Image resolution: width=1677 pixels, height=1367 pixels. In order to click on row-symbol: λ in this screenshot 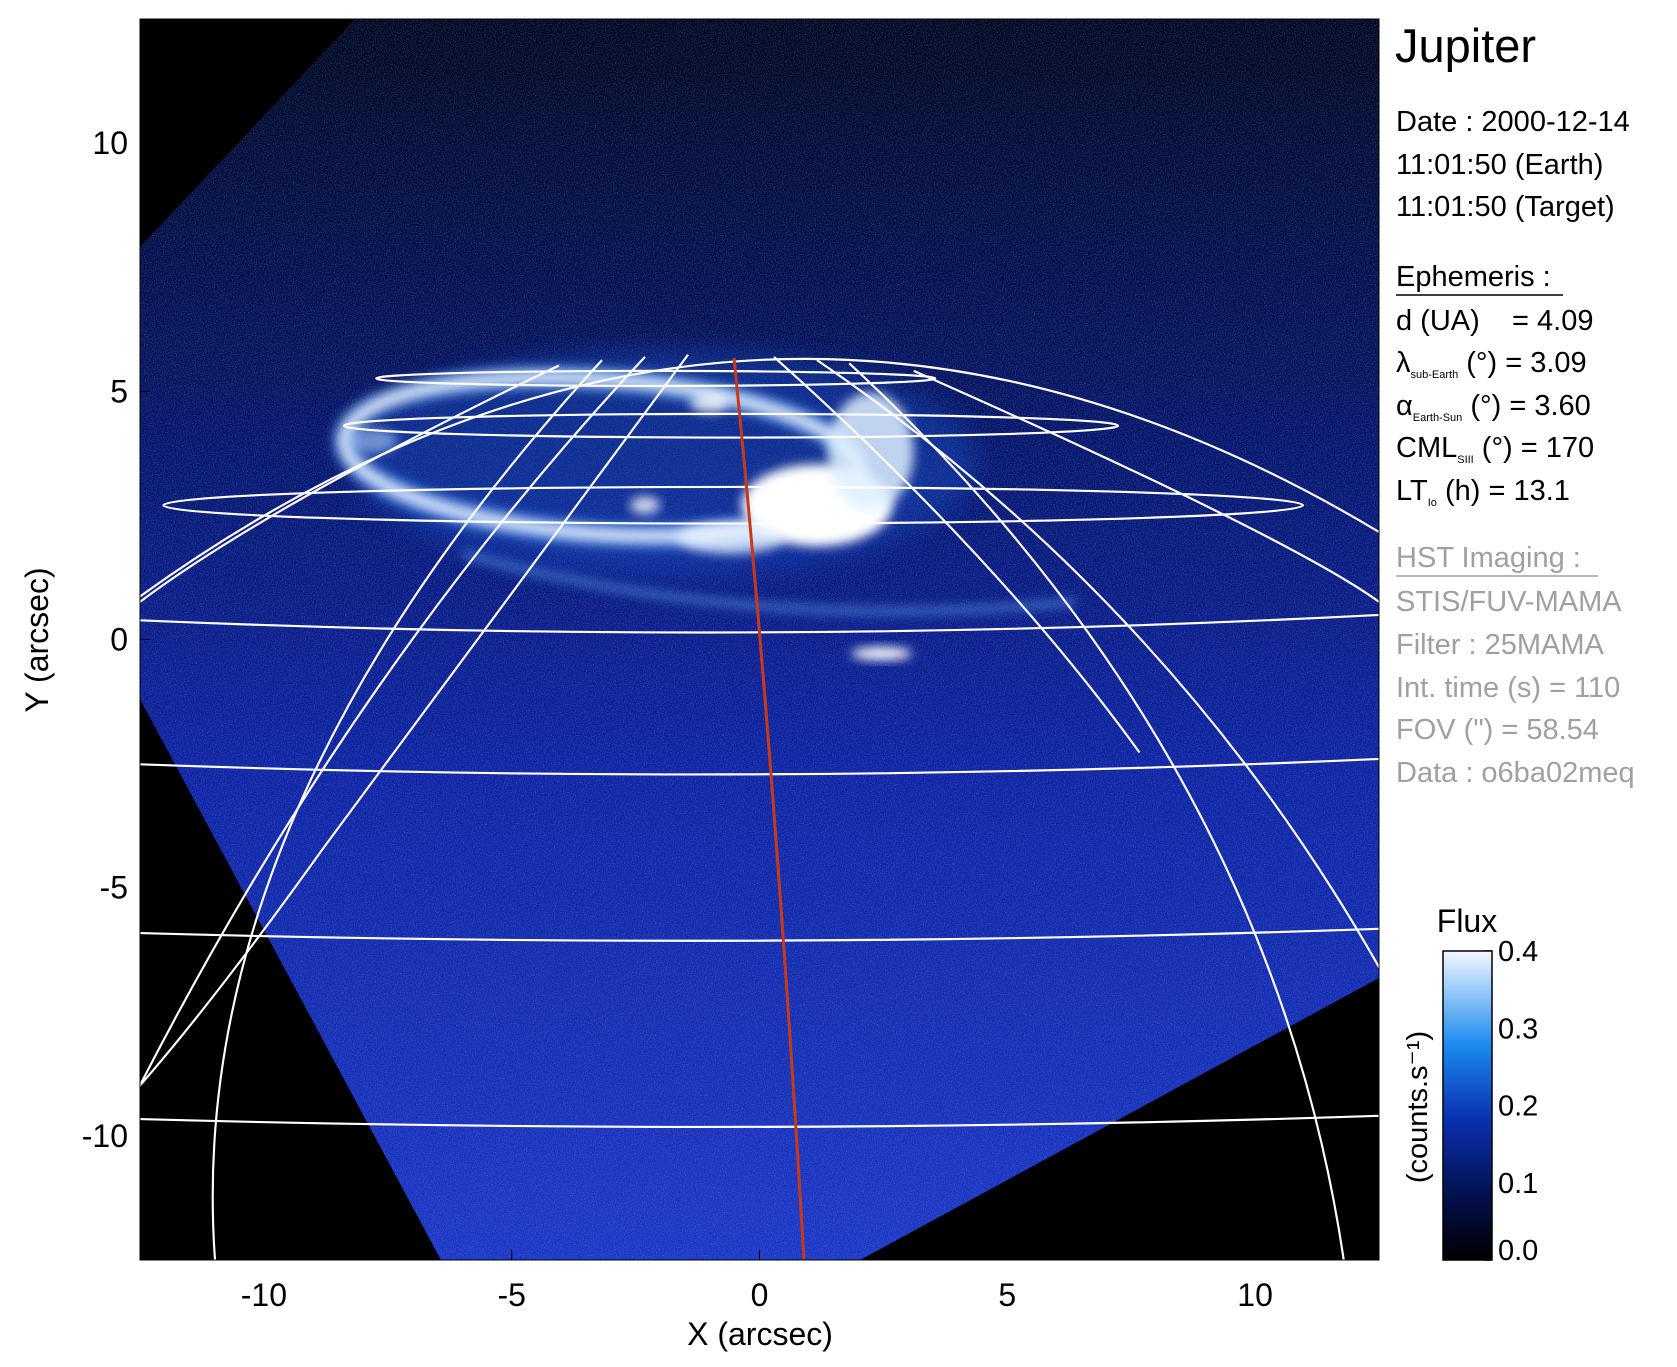, I will do `click(1403, 363)`.